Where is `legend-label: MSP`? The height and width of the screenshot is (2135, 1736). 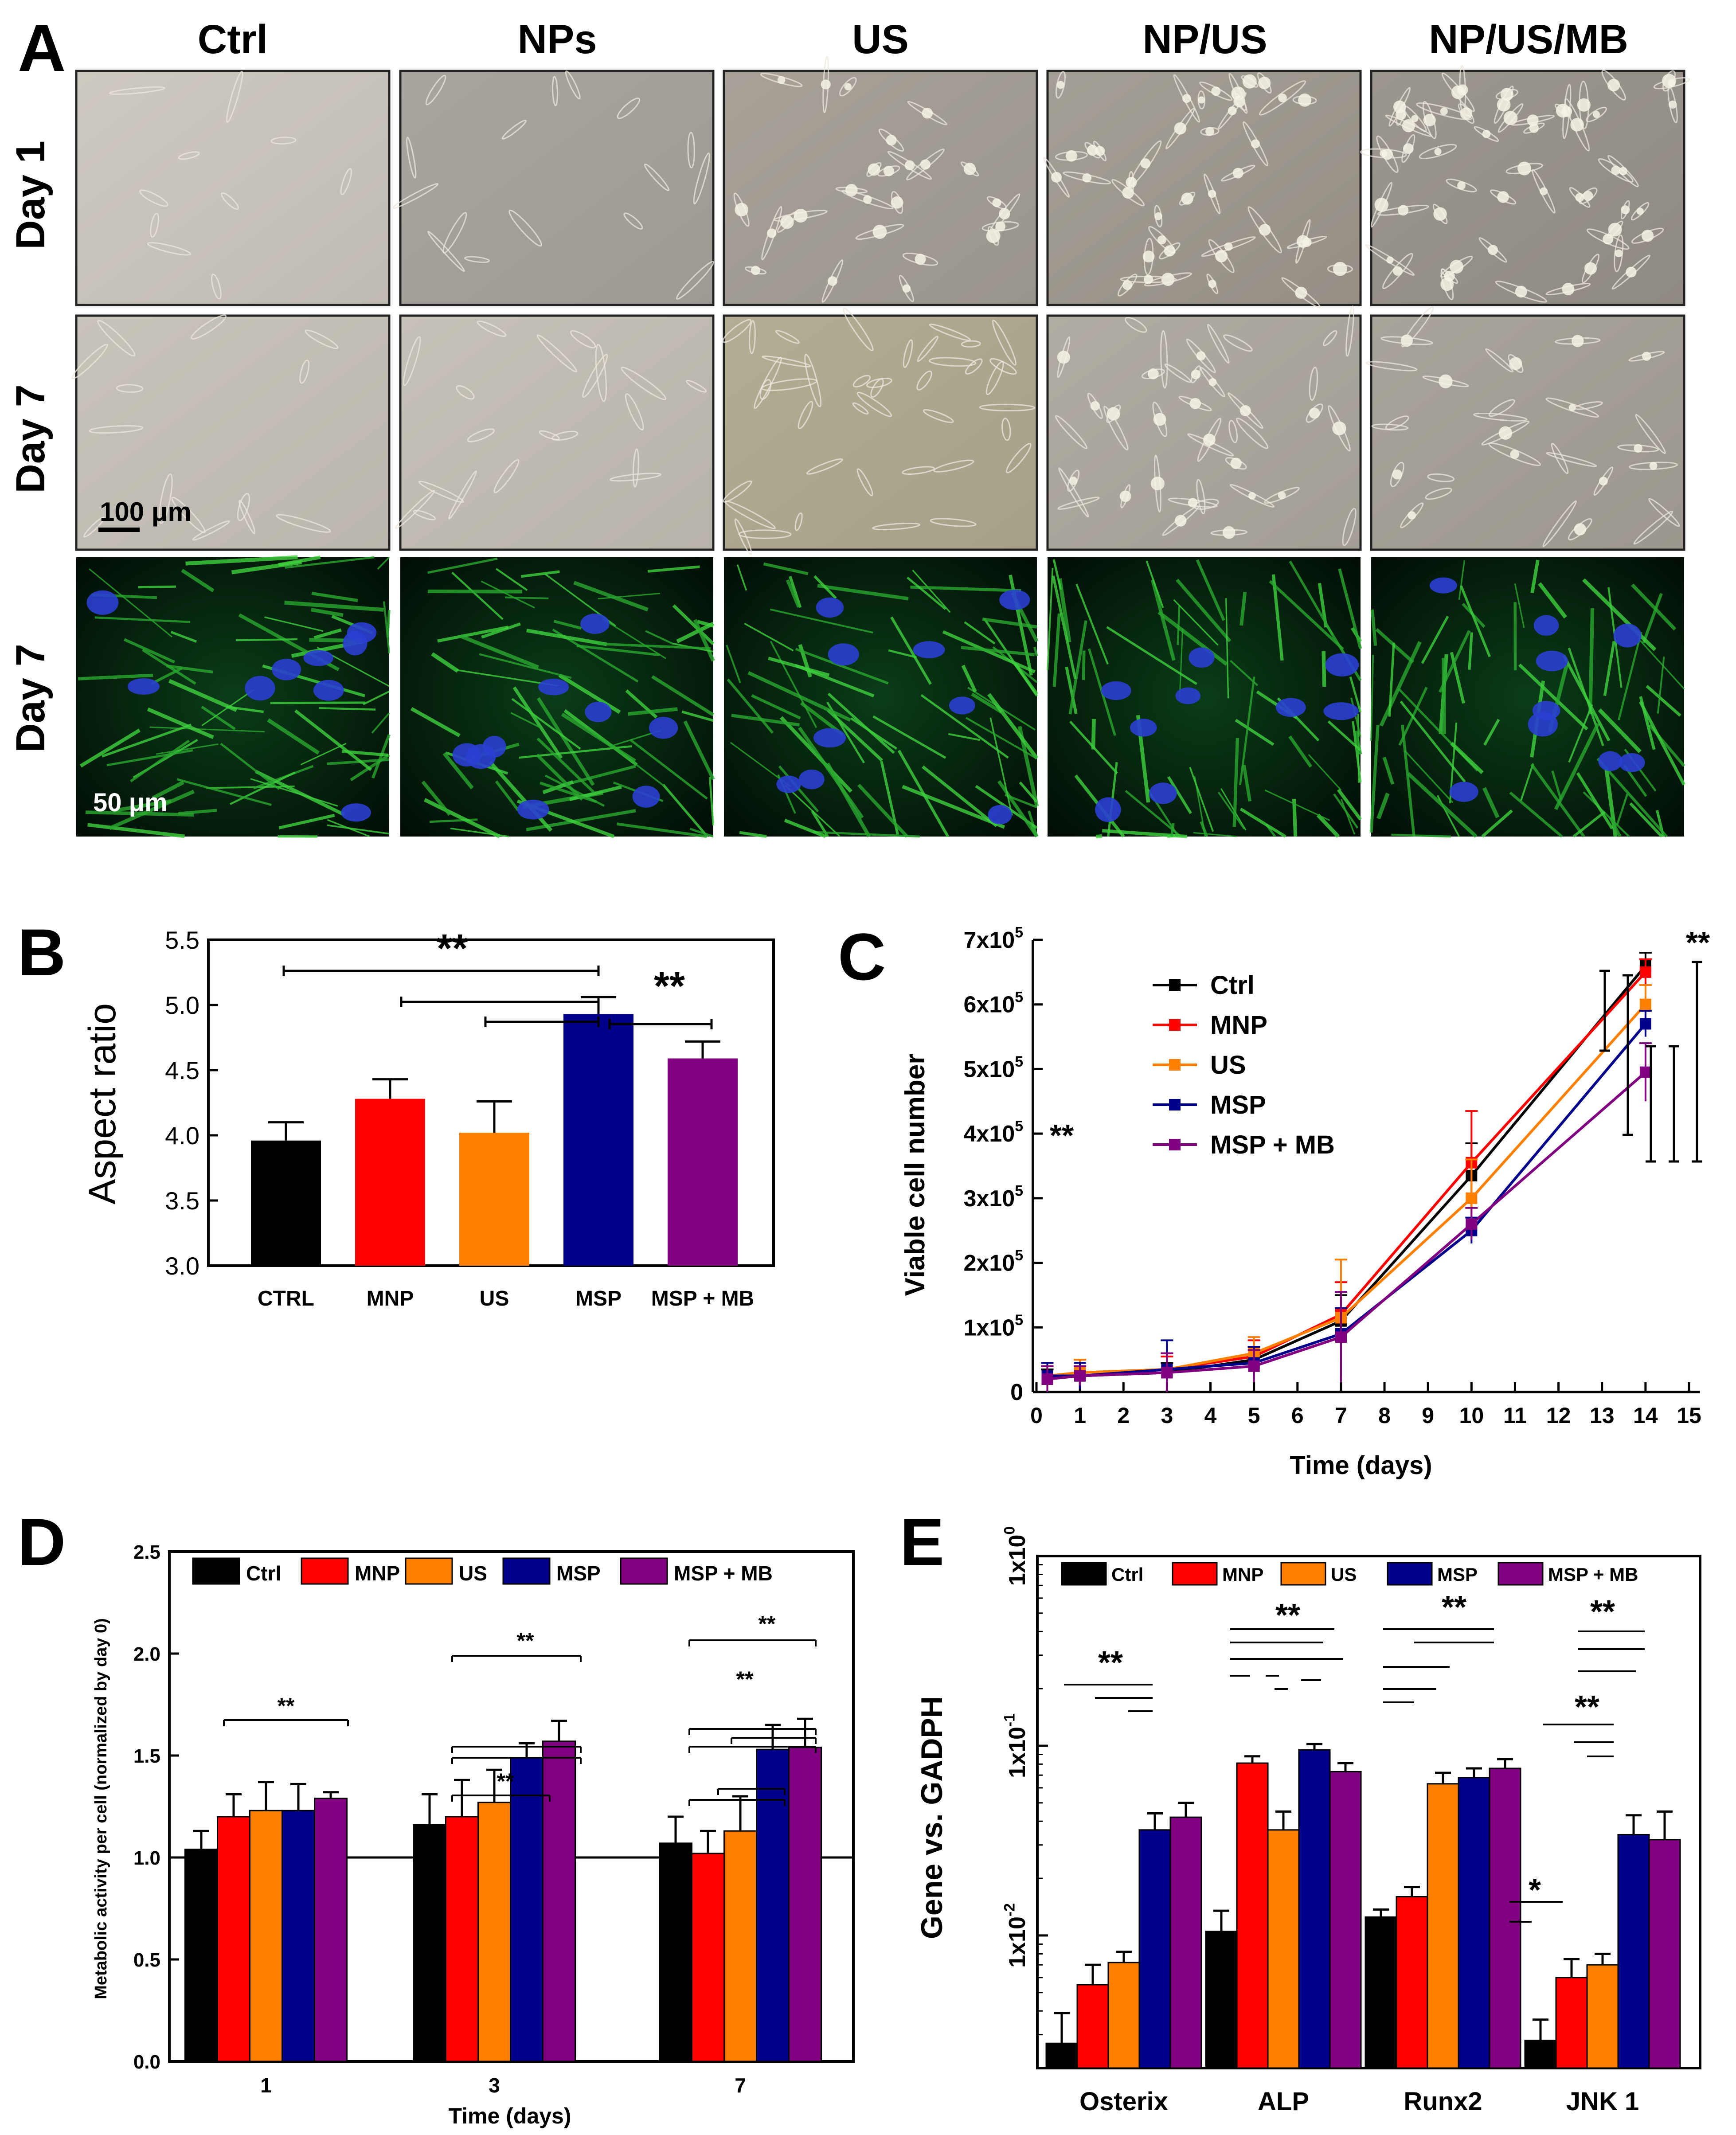
legend-label: MSP is located at coordinates (578, 1573).